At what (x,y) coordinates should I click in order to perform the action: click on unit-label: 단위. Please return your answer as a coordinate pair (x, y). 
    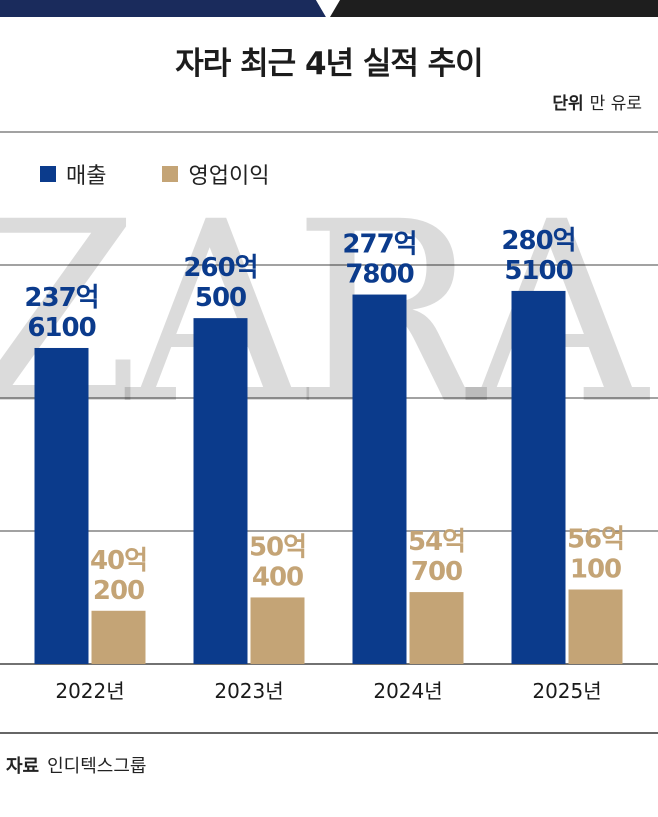
    Looking at the image, I should click on (568, 104).